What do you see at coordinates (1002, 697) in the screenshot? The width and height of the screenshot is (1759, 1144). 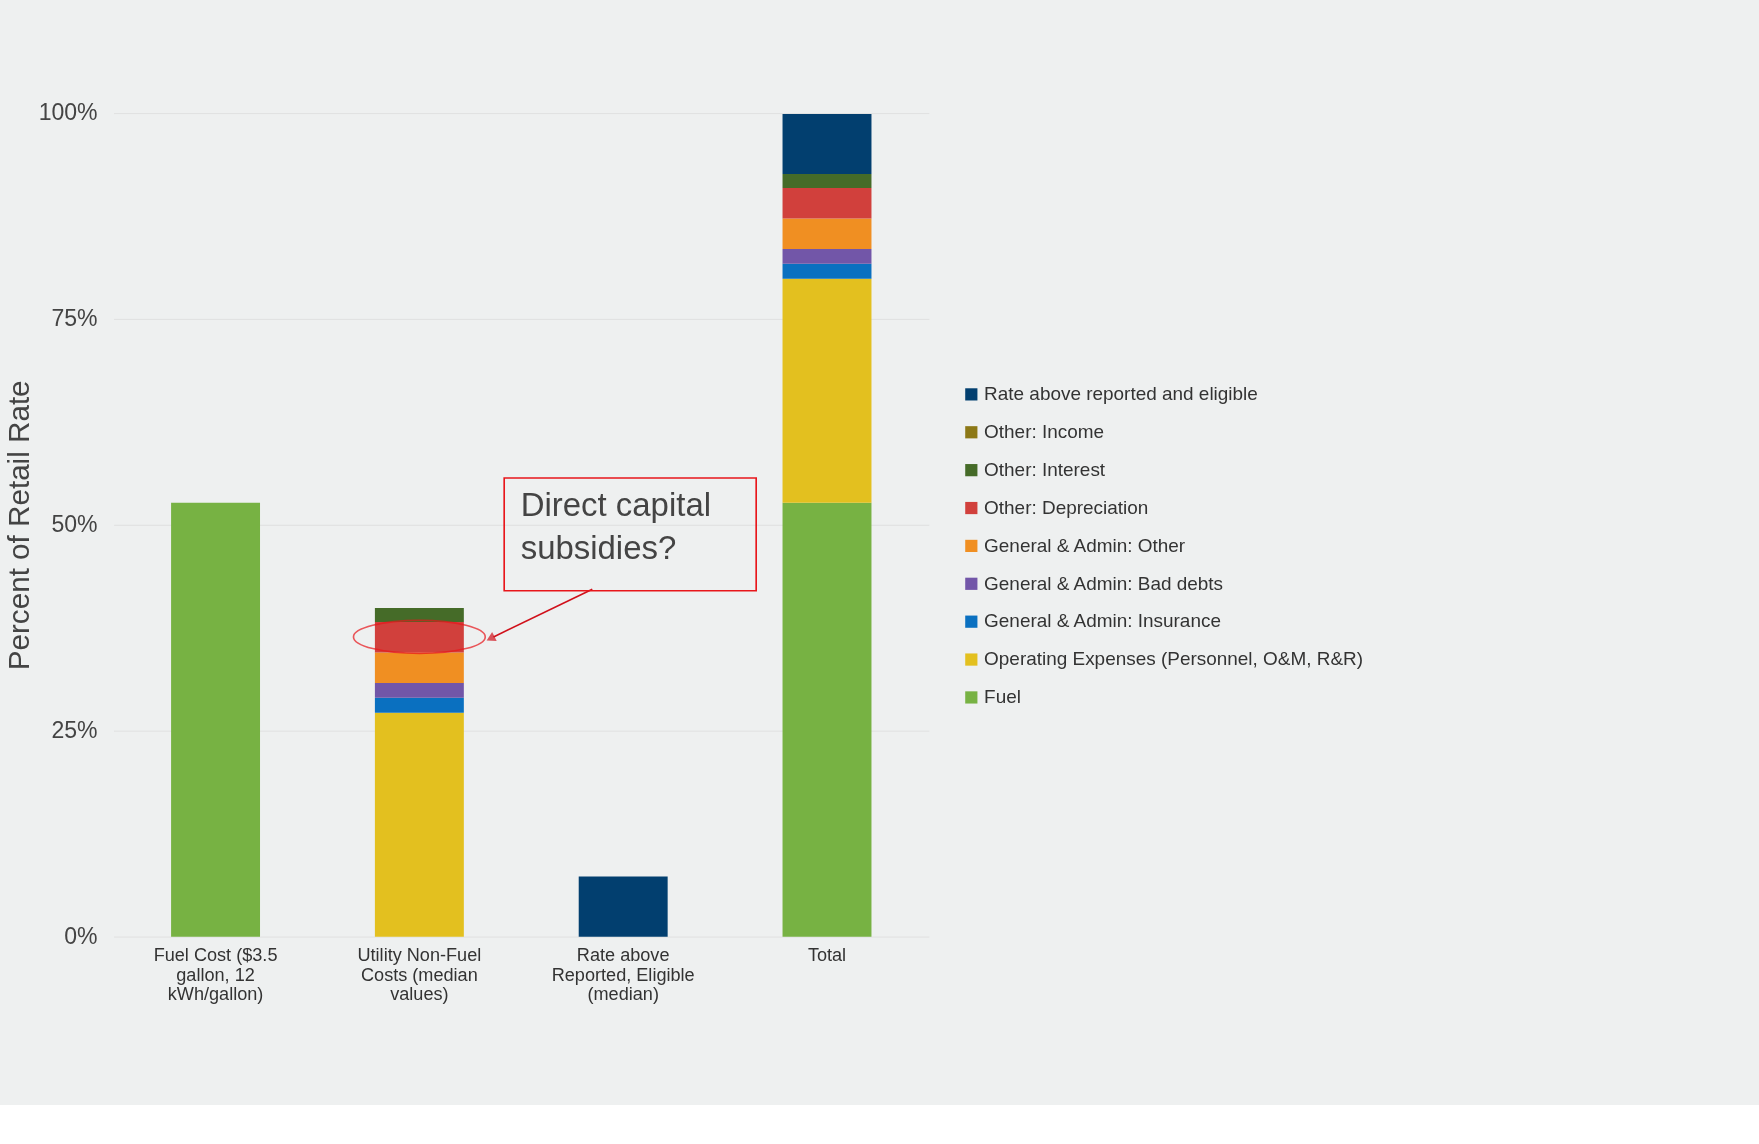 I see `legend-label: Fuel` at bounding box center [1002, 697].